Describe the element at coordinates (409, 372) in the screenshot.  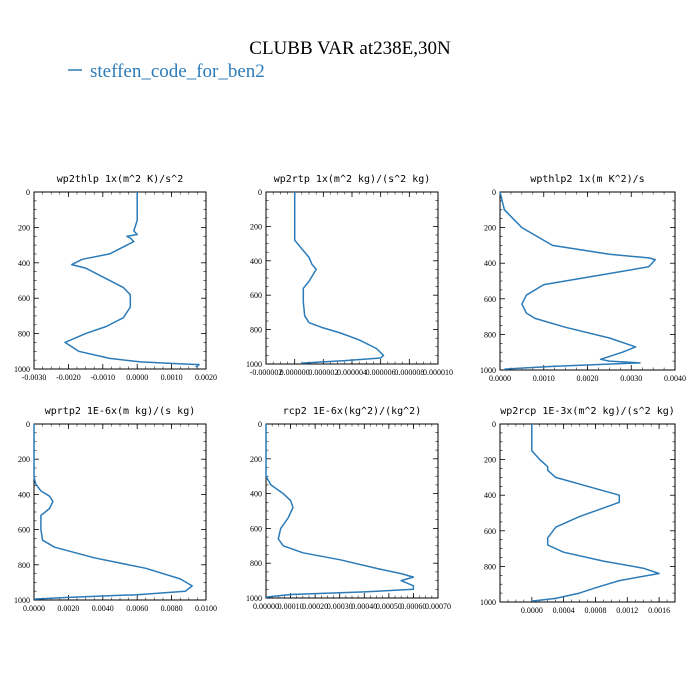
I see `x-tick-label: 0.000008` at that location.